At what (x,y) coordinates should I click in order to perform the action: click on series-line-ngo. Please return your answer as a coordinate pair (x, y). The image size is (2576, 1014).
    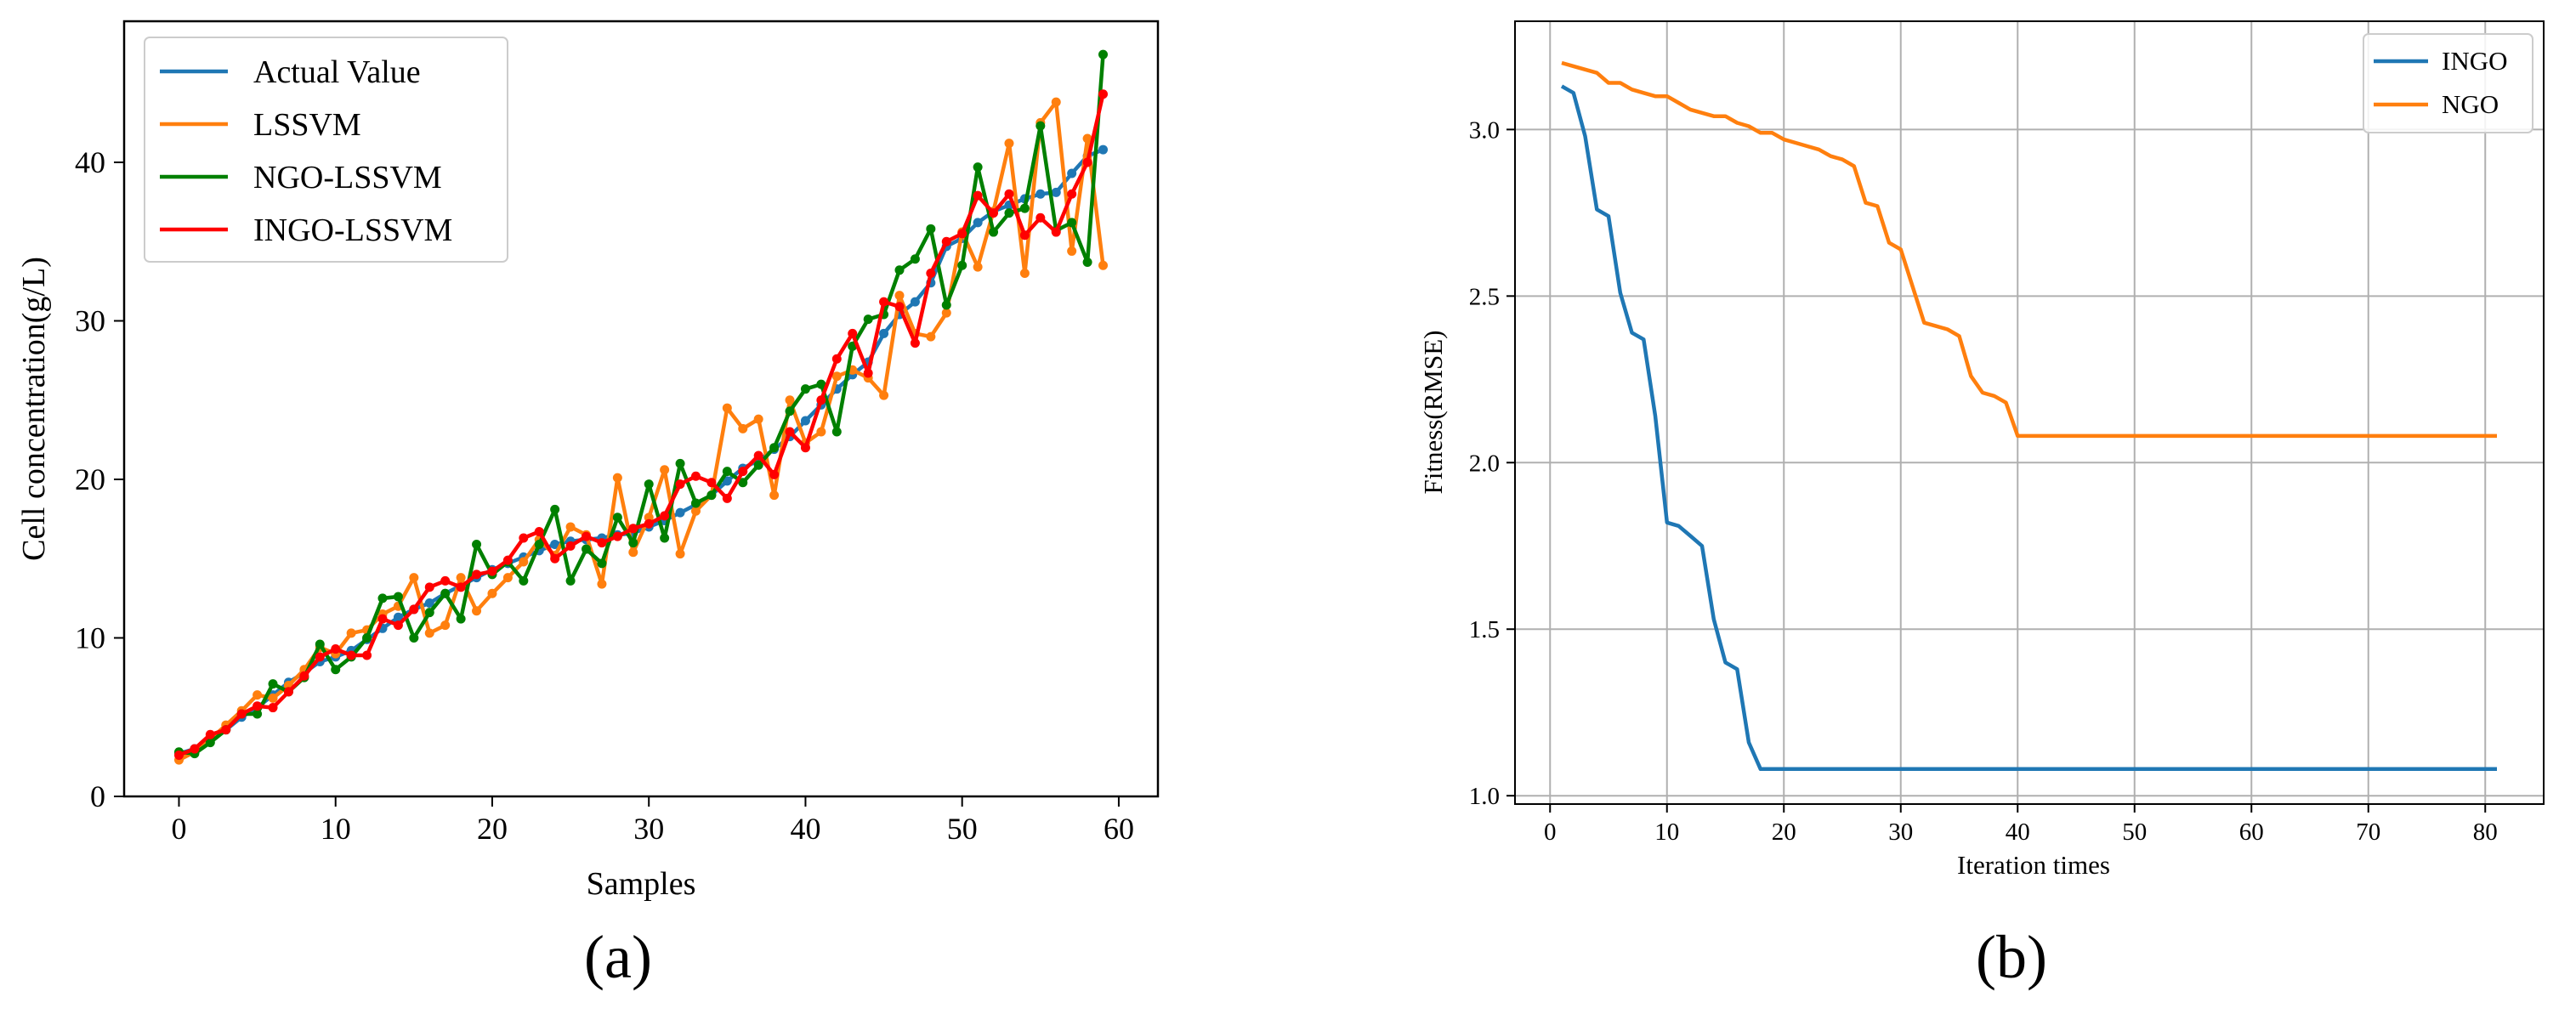
    Looking at the image, I should click on (2029, 249).